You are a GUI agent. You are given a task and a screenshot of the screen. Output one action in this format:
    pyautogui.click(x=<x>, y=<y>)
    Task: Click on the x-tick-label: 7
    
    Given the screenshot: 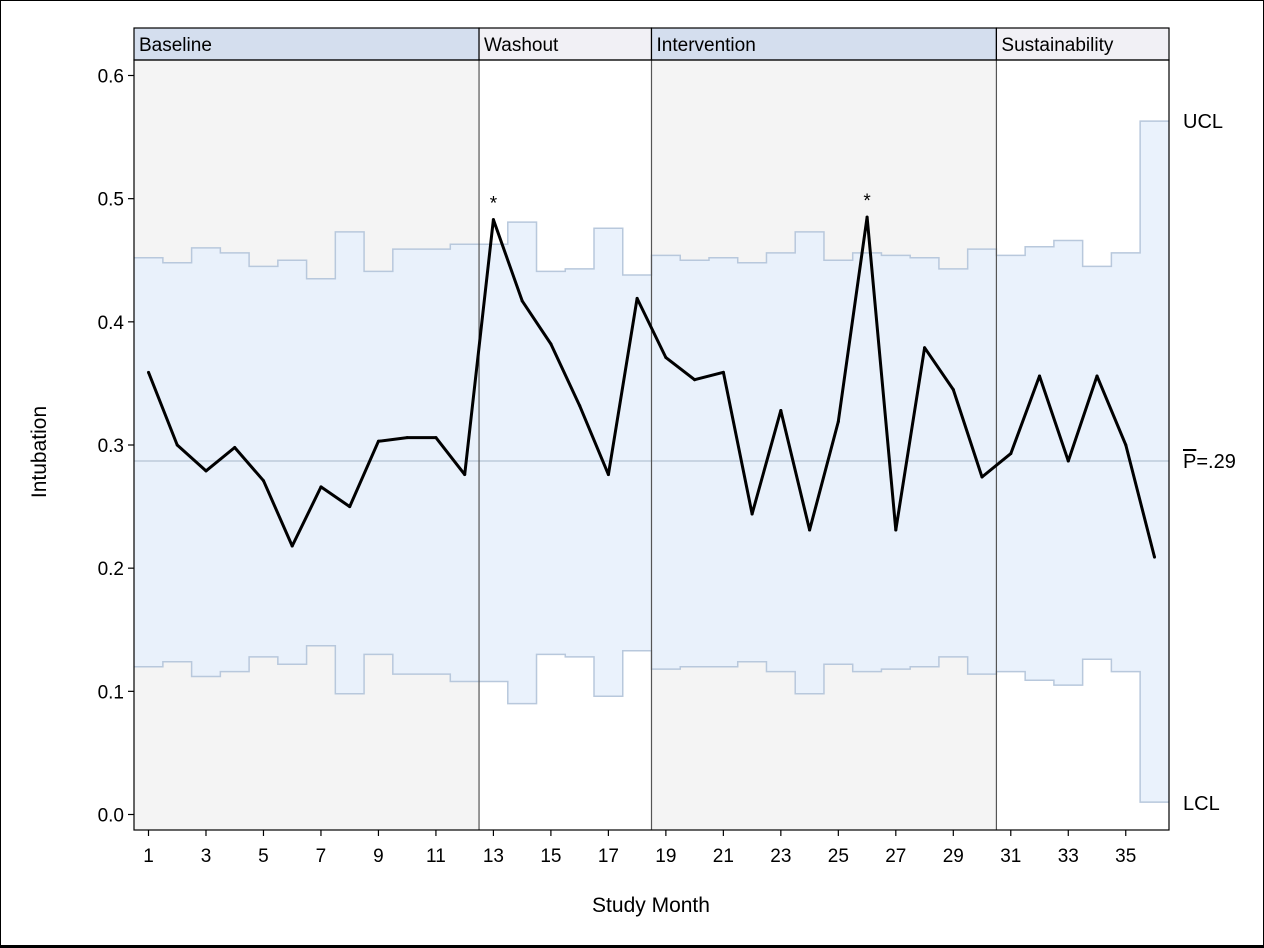 What is the action you would take?
    pyautogui.click(x=321, y=856)
    